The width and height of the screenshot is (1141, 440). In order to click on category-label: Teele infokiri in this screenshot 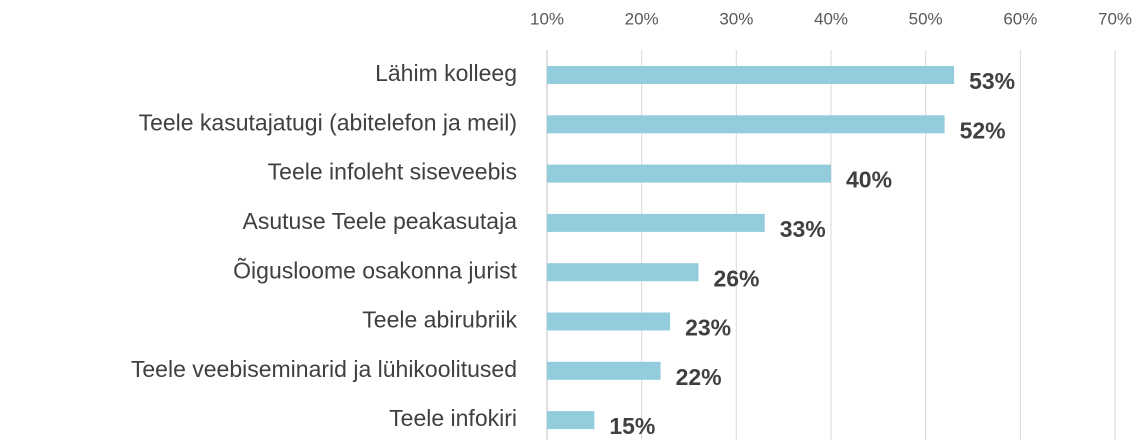, I will do `click(453, 418)`.